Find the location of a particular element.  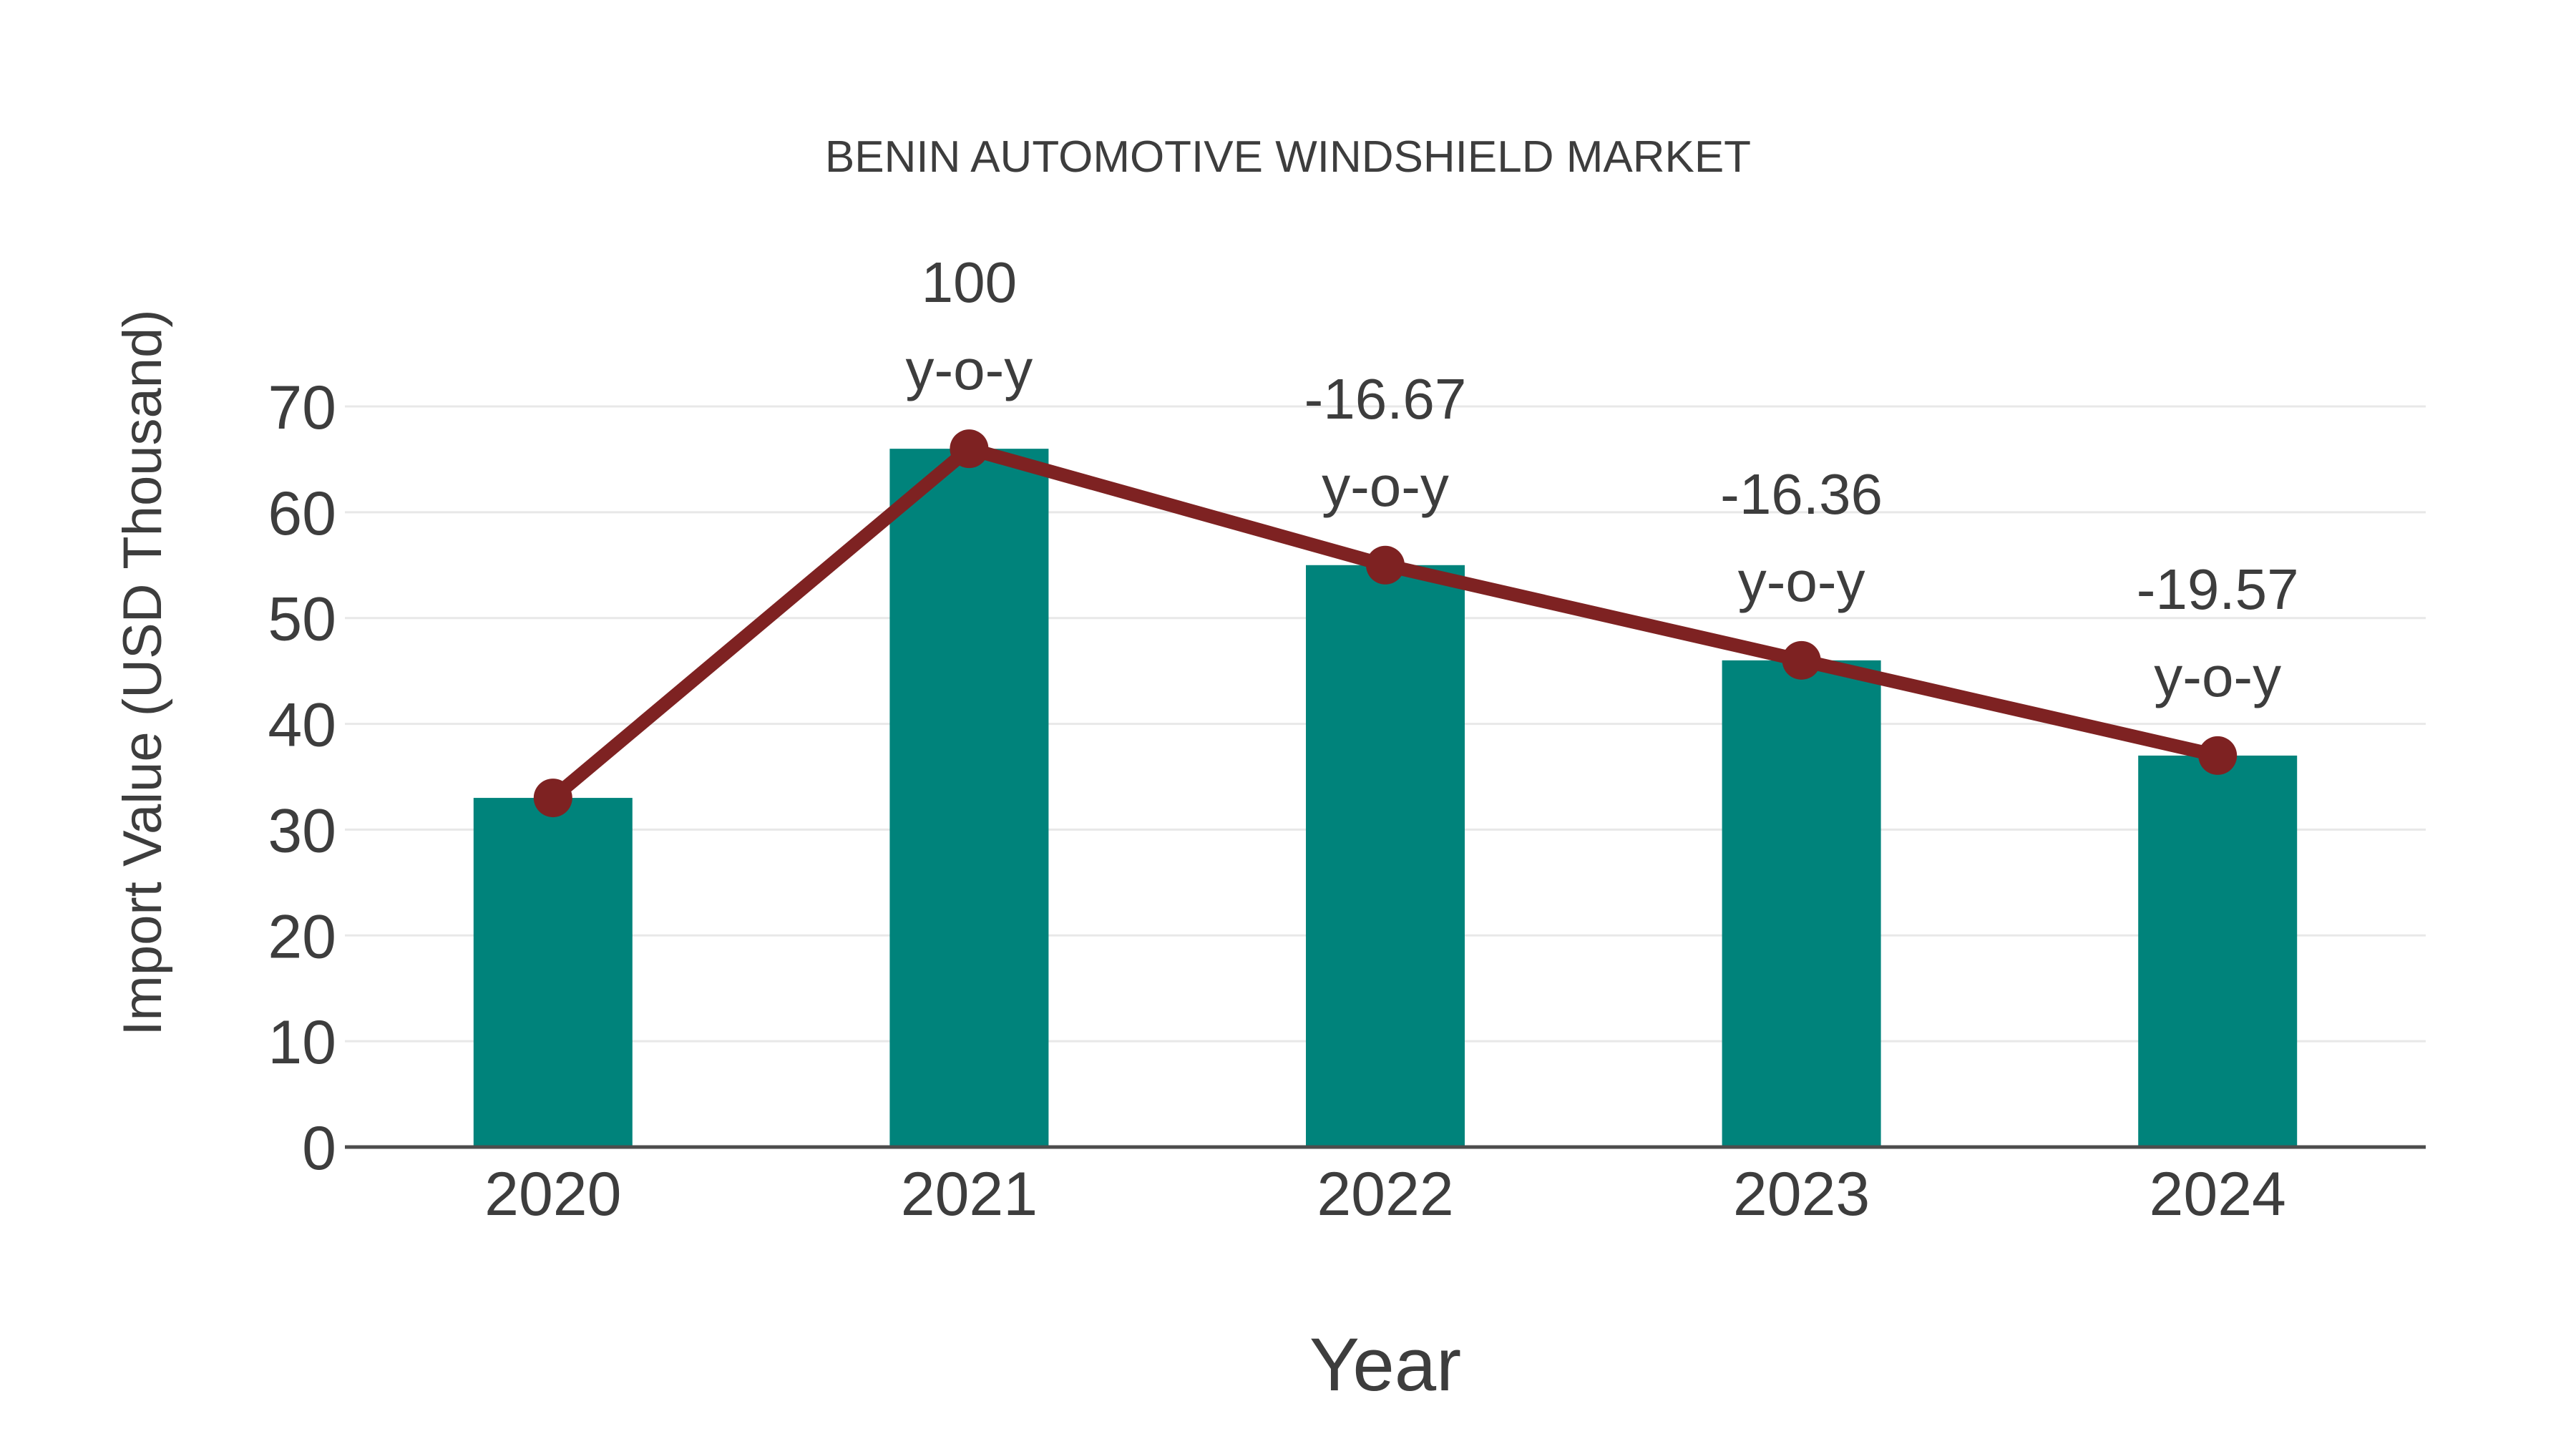

x-tick-label-2024: 2024 is located at coordinates (2218, 1194).